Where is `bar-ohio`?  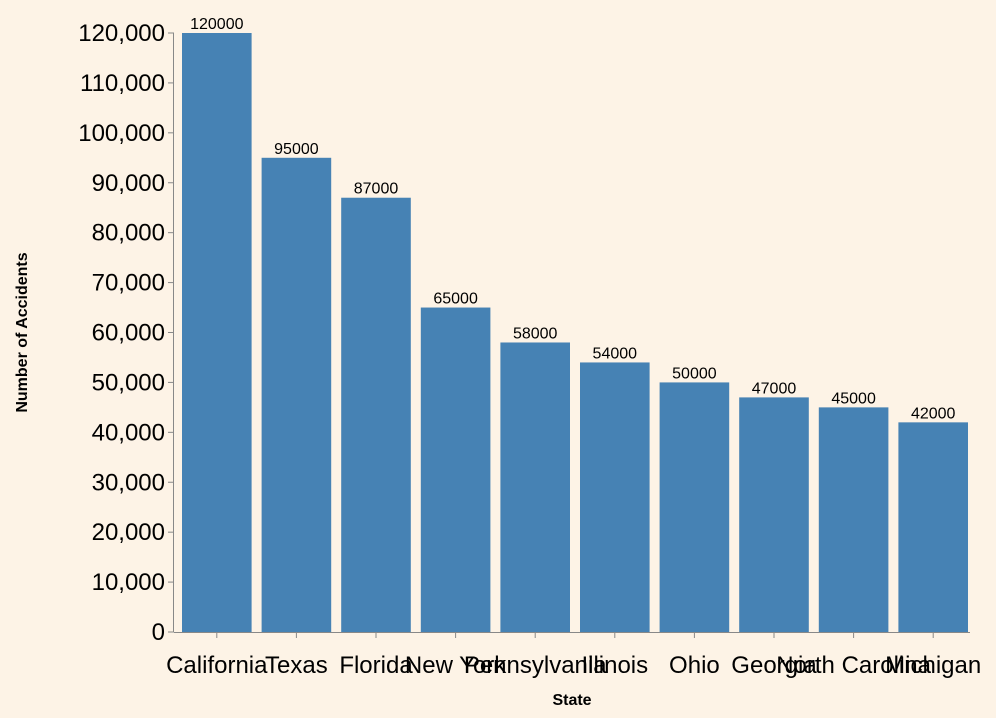
bar-ohio is located at coordinates (694, 507).